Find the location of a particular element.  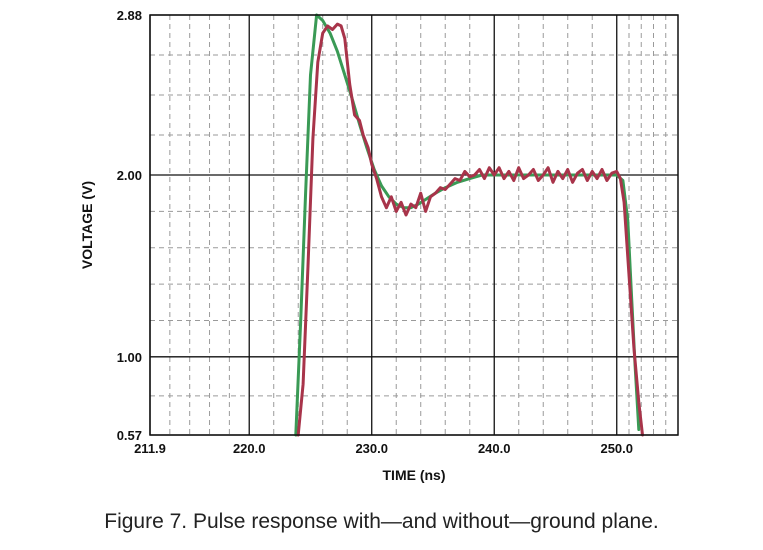

y-tick-label: 0.57 is located at coordinates (129, 435).